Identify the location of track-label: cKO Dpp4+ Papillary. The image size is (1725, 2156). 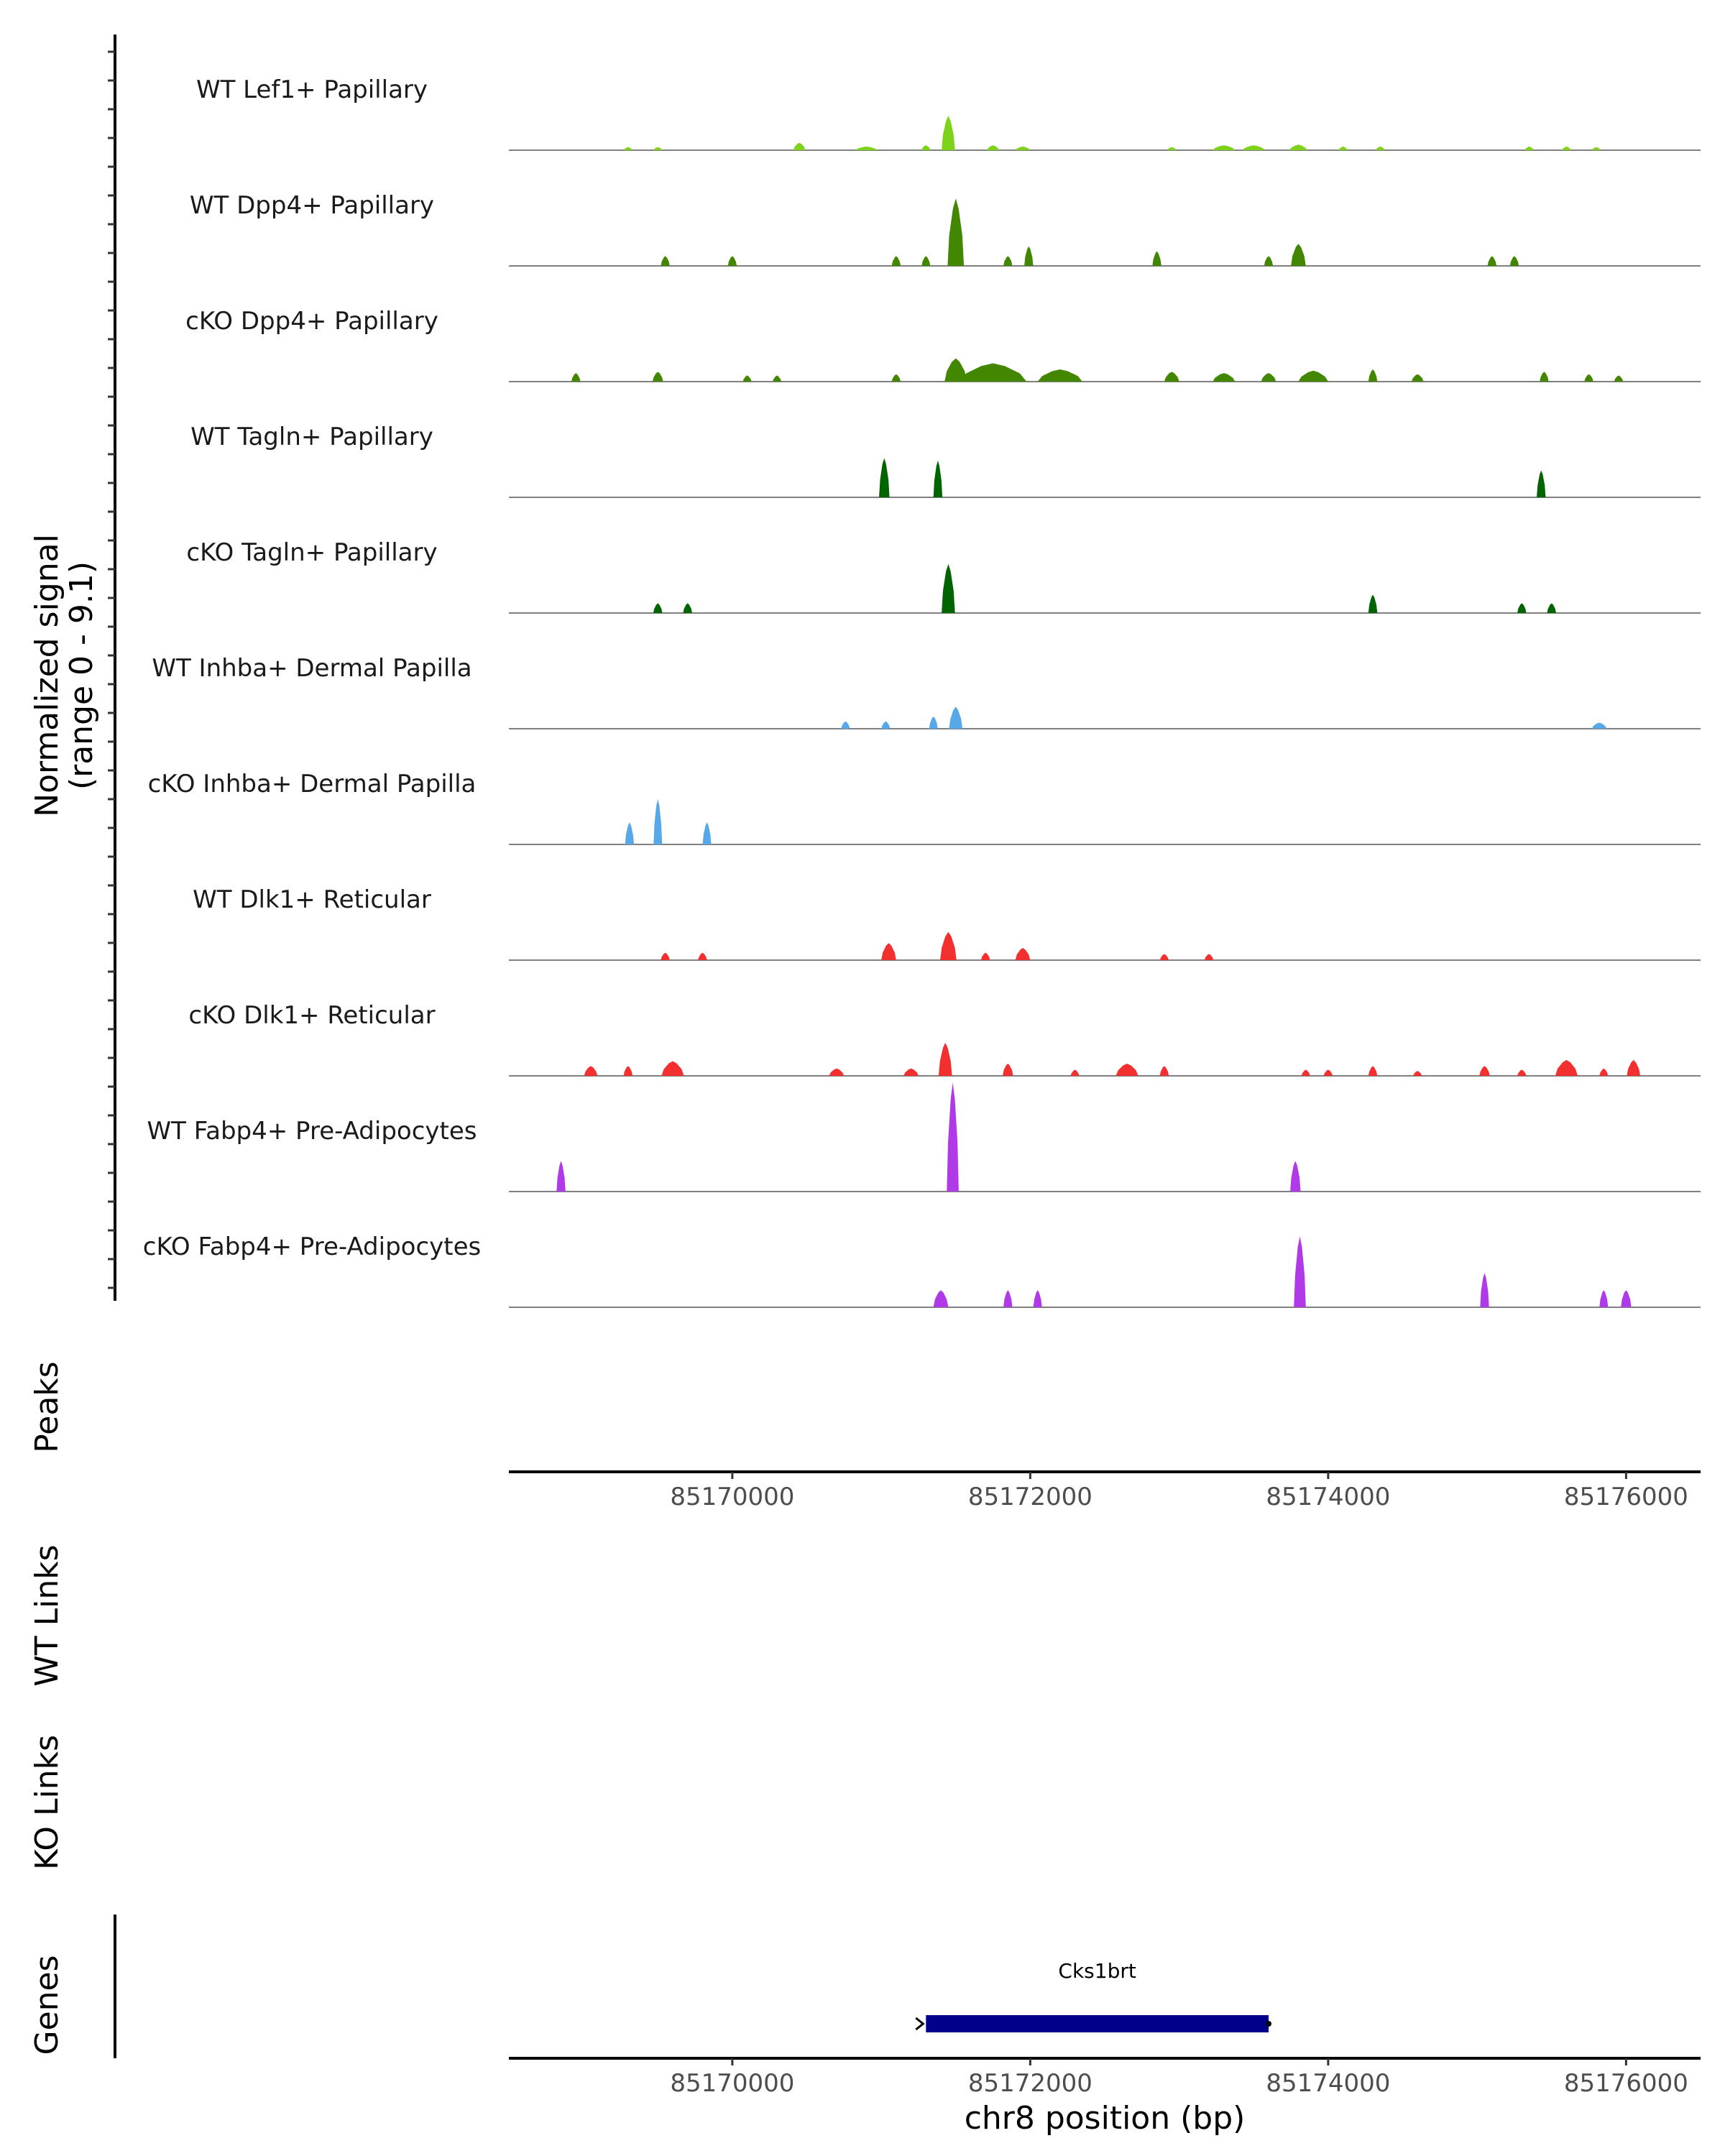
(311, 321).